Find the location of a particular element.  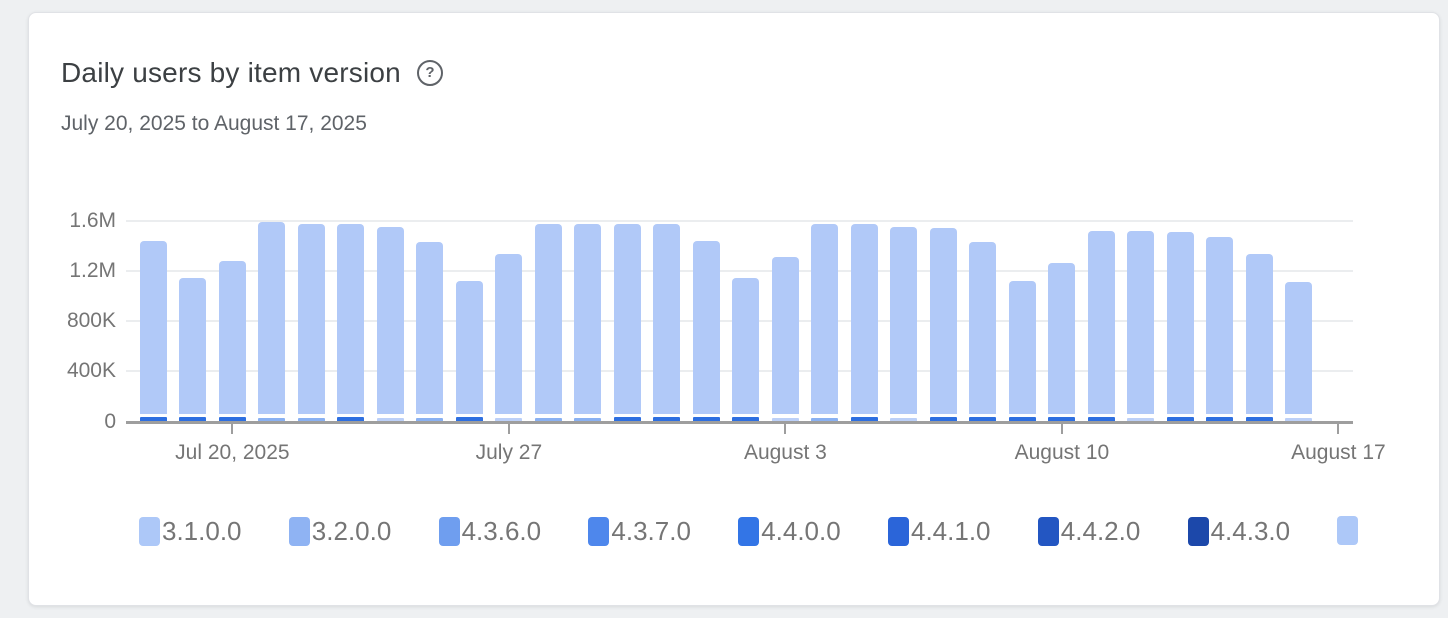

y-axis-tick-label: 400K is located at coordinates (91, 371).